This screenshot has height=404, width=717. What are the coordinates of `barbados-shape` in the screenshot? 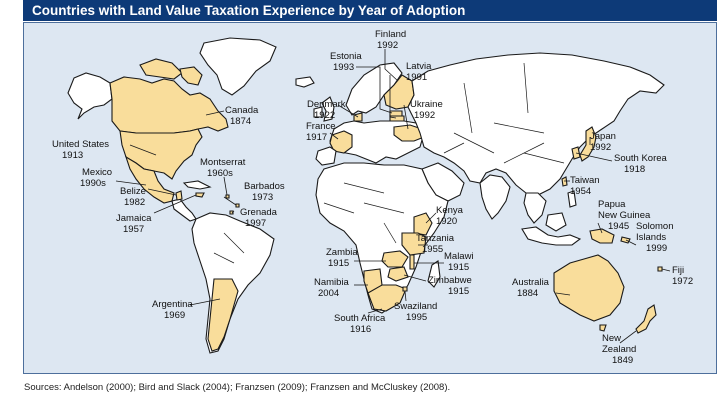 It's located at (237, 205).